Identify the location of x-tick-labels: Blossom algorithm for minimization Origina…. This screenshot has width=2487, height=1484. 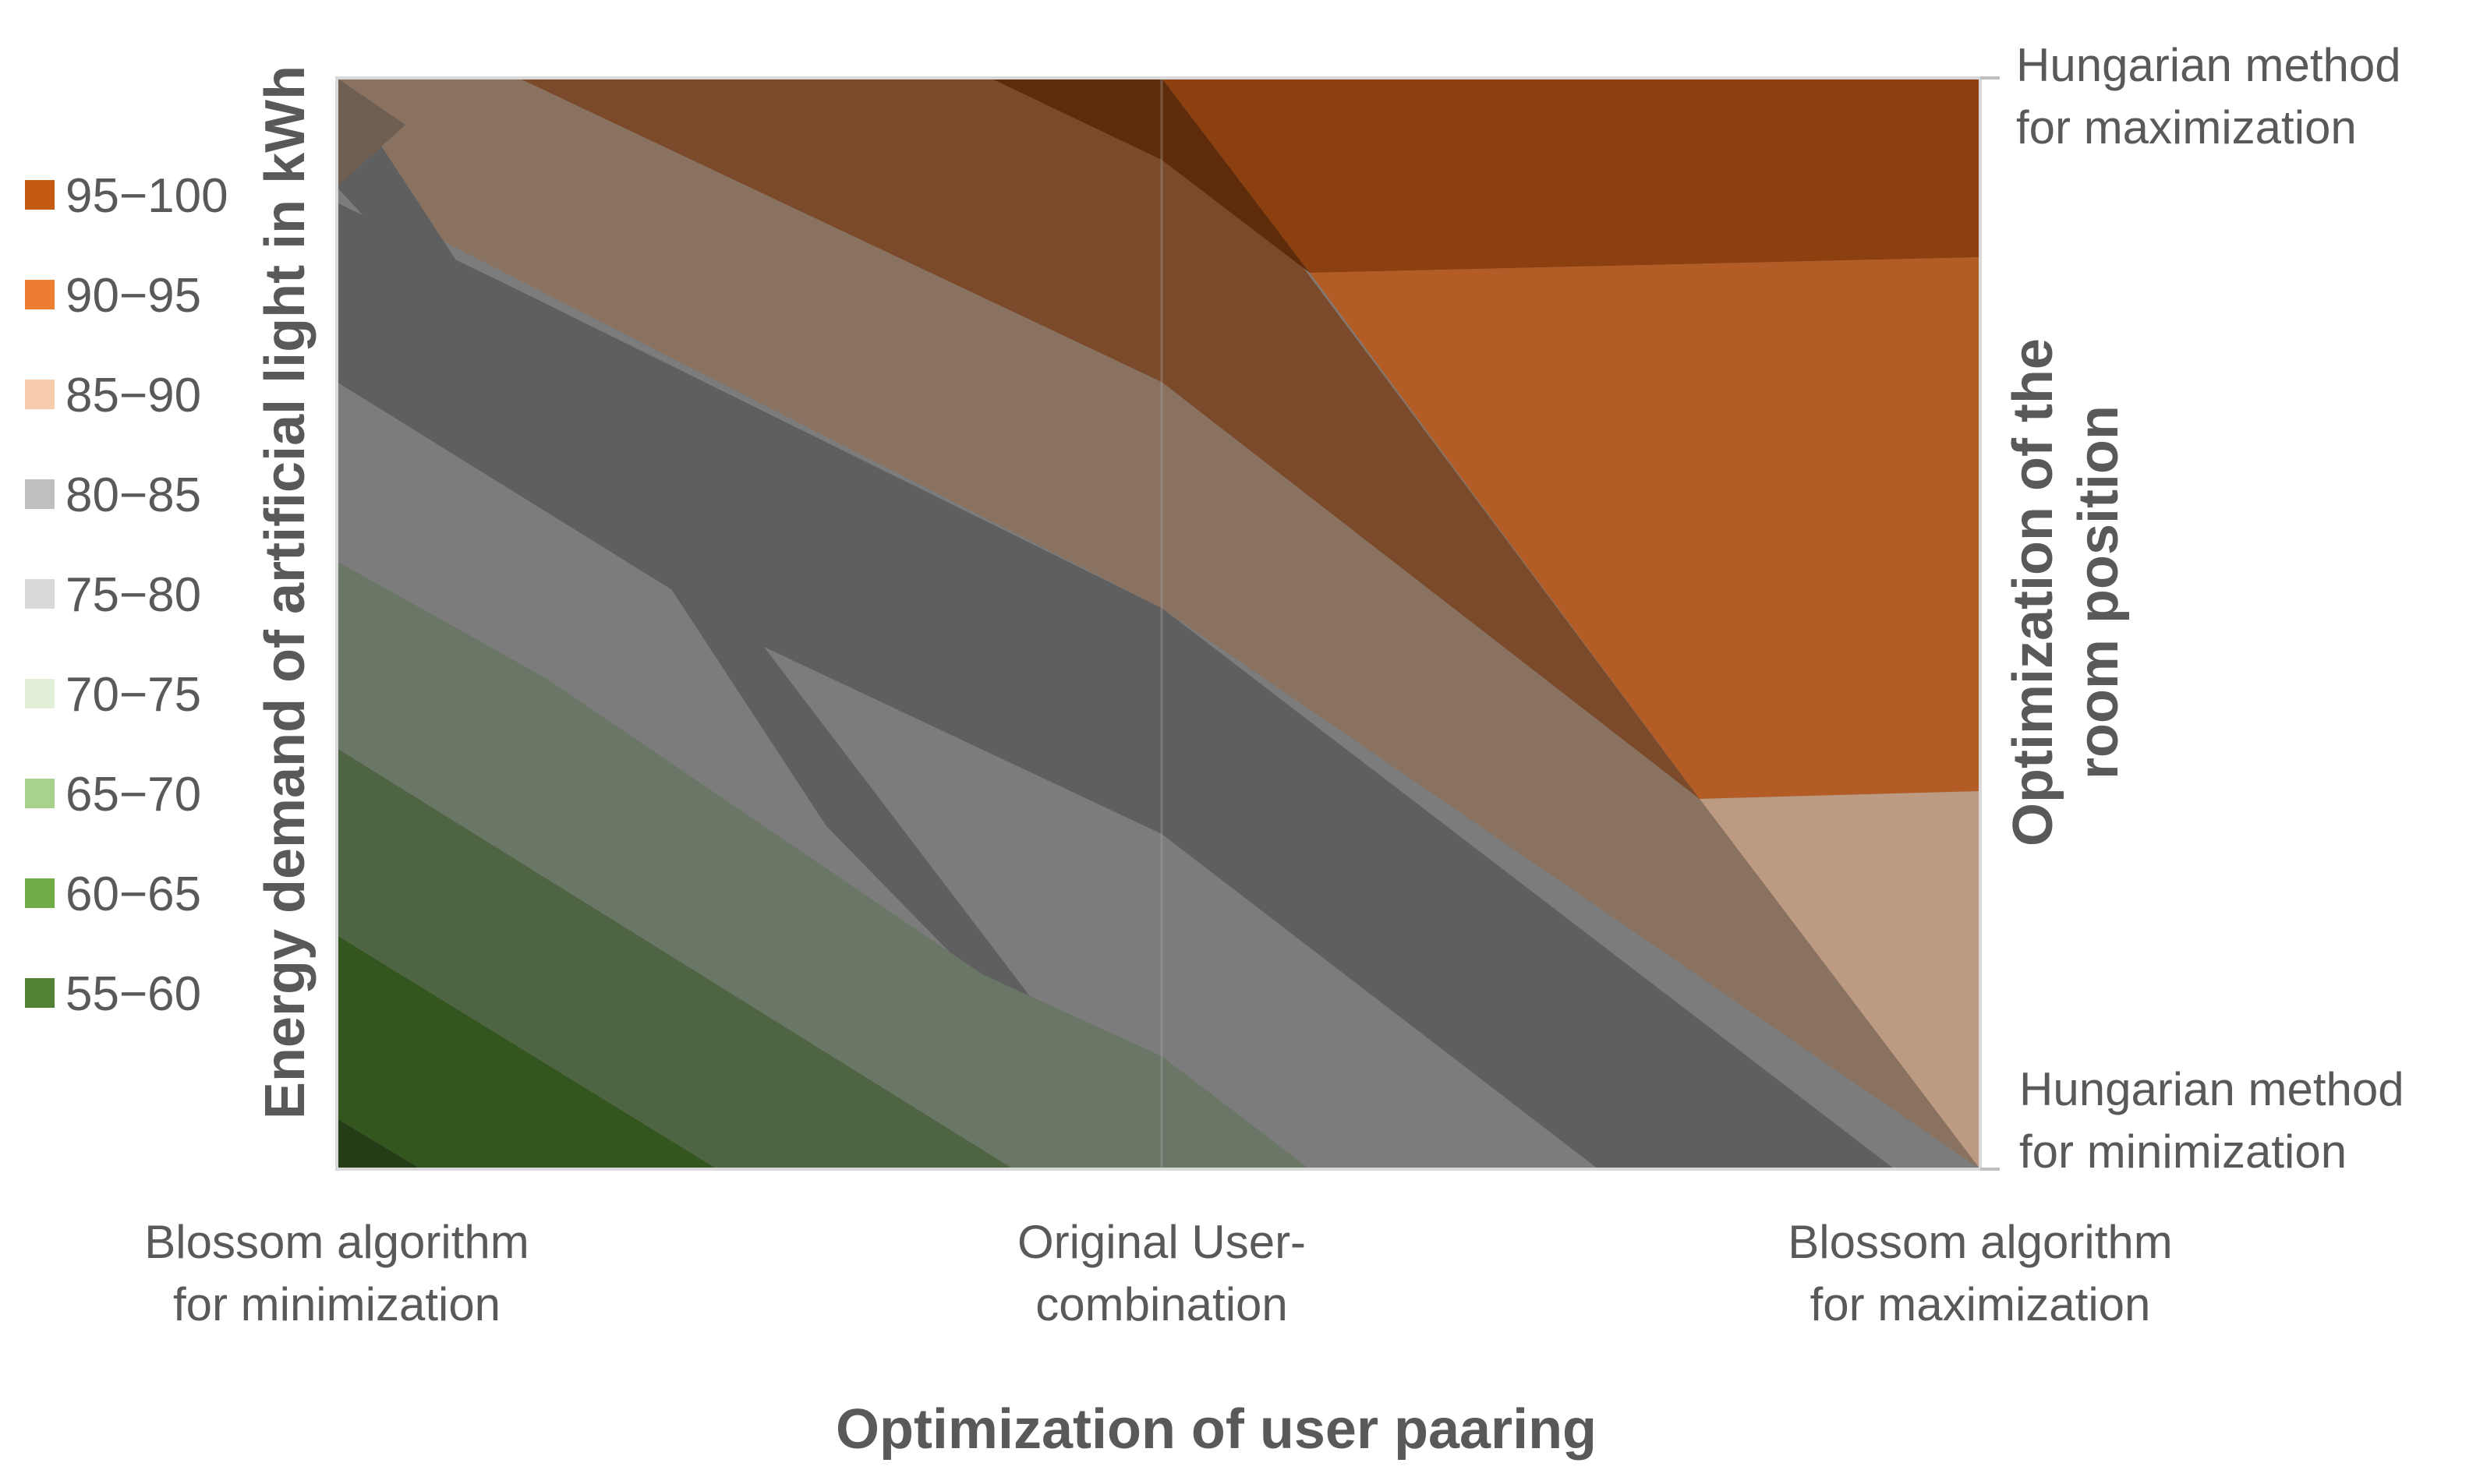
(1158, 1273).